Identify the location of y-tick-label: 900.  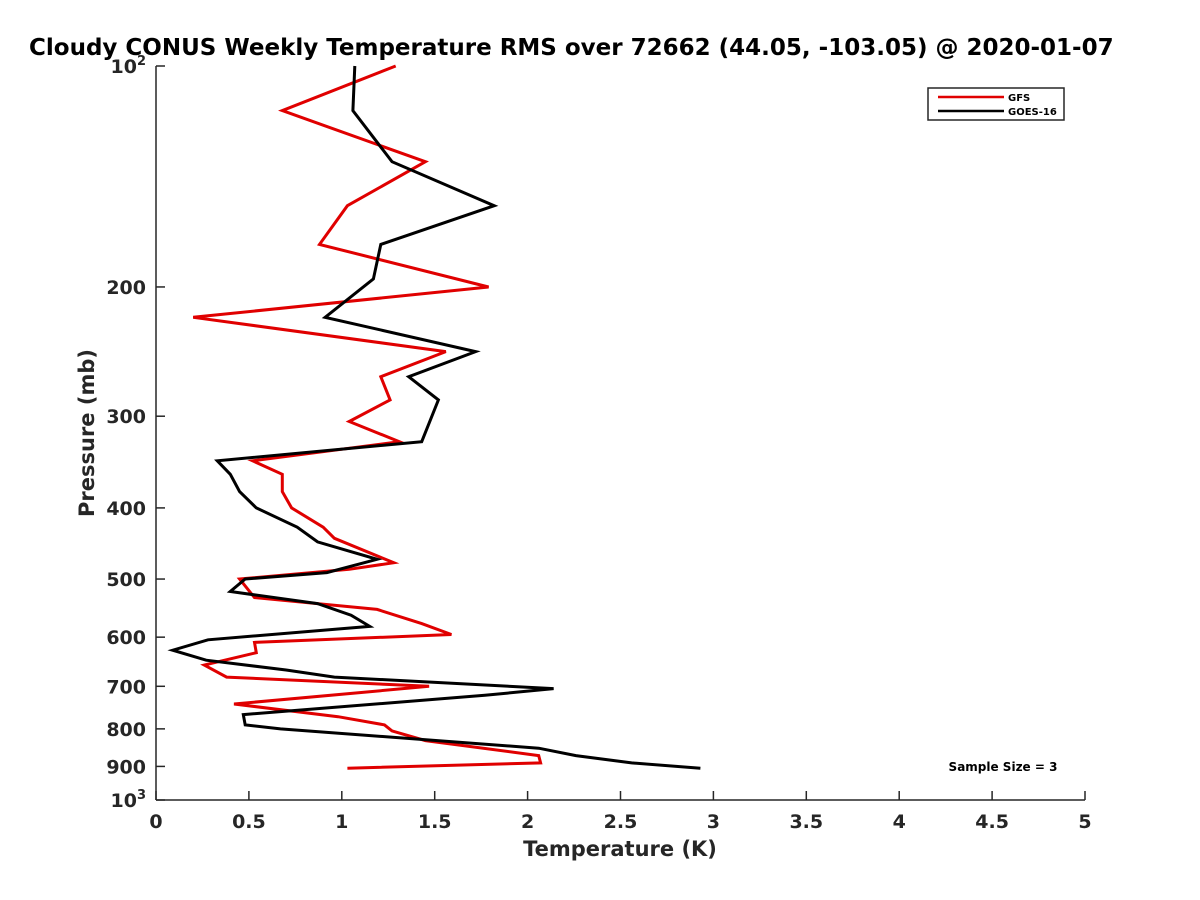
(126, 767).